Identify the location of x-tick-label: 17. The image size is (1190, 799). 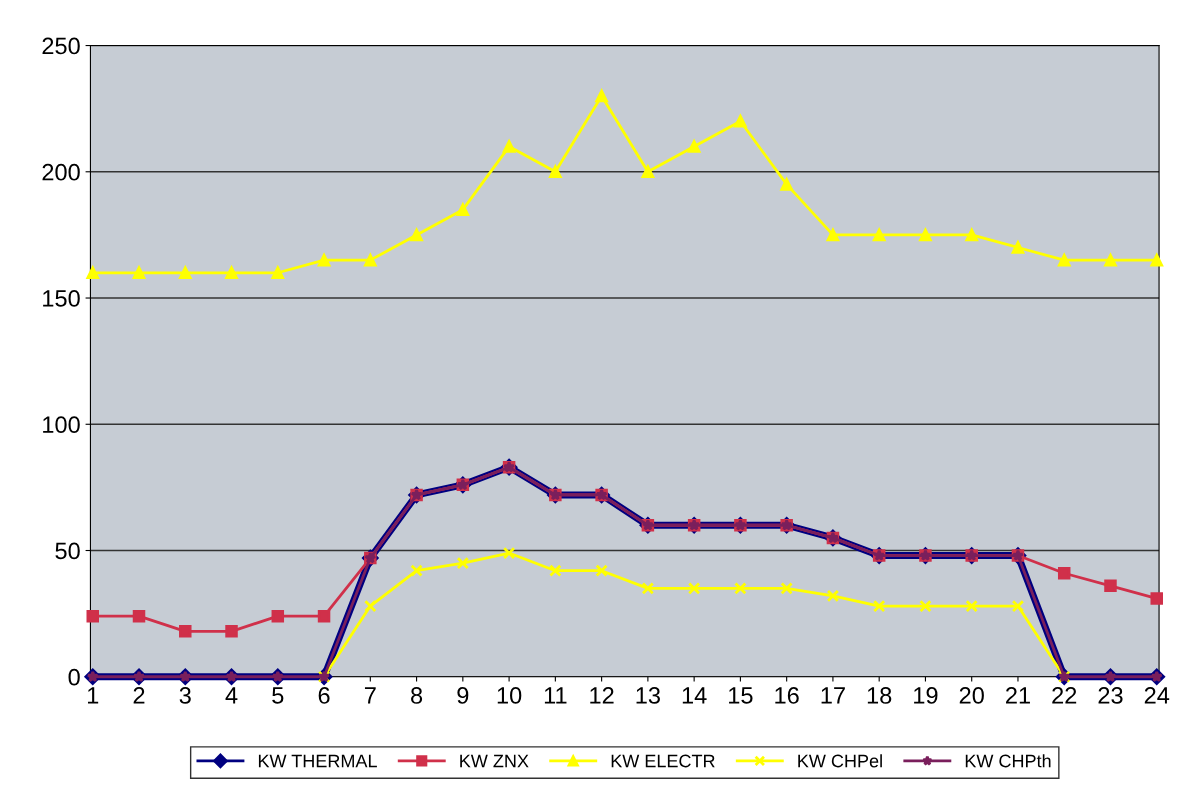
(833, 695).